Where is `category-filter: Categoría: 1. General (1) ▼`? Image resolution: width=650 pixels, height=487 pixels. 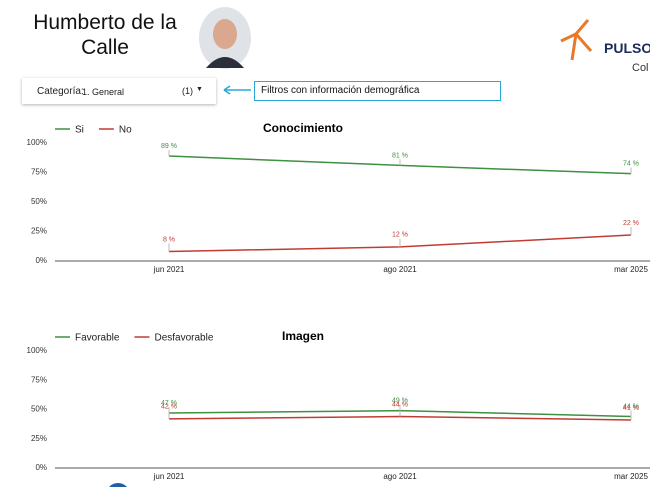 category-filter: Categoría: 1. General (1) ▼ is located at coordinates (119, 91).